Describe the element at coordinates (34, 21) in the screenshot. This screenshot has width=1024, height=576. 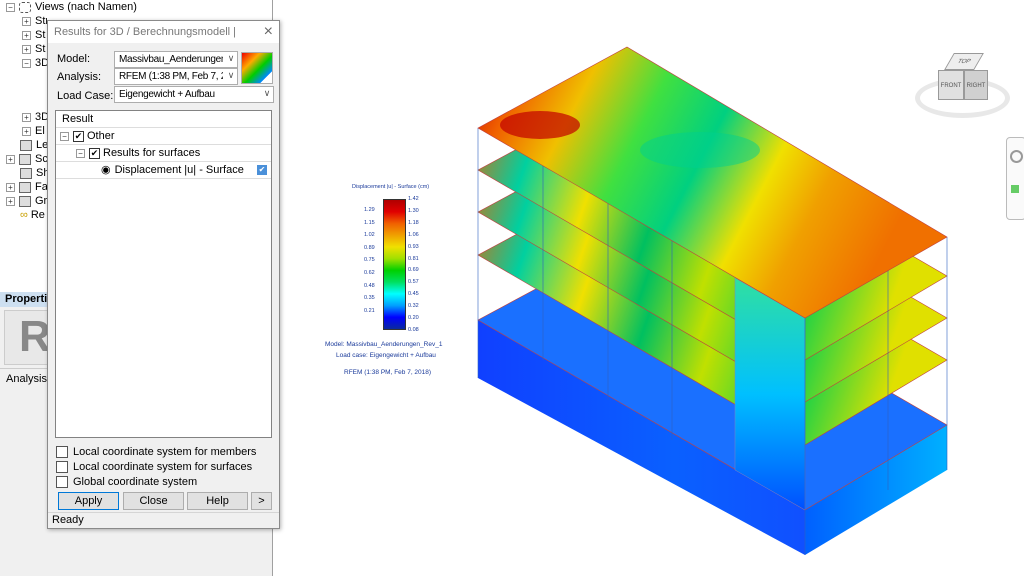
I see `tree-item: + Structural Plans (Deckenpläne)` at that location.